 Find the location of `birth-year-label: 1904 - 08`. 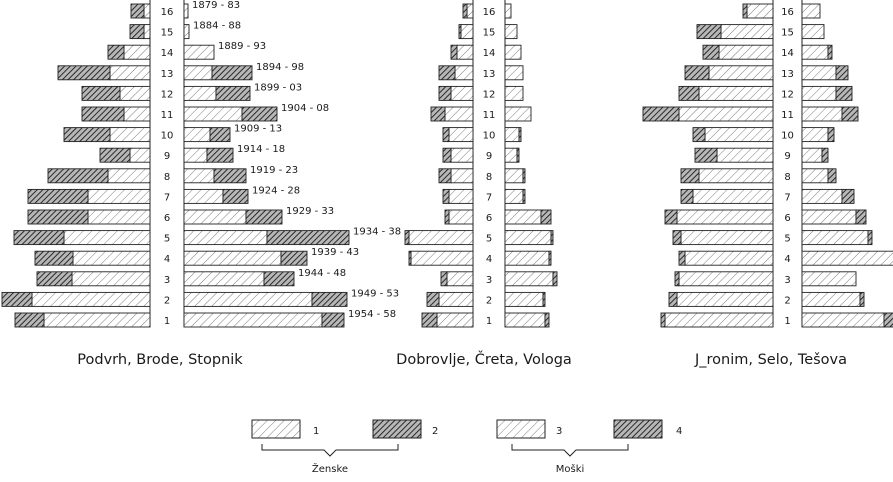

birth-year-label: 1904 - 08 is located at coordinates (305, 108).